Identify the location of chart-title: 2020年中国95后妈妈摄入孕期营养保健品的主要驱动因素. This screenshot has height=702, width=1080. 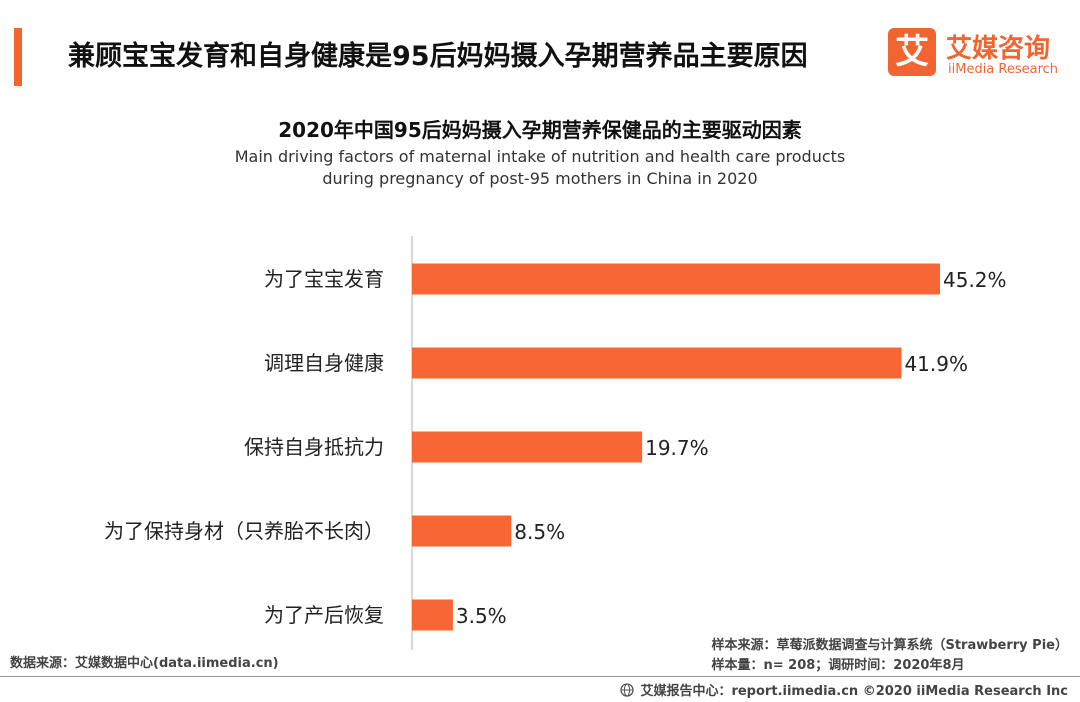
(540, 130).